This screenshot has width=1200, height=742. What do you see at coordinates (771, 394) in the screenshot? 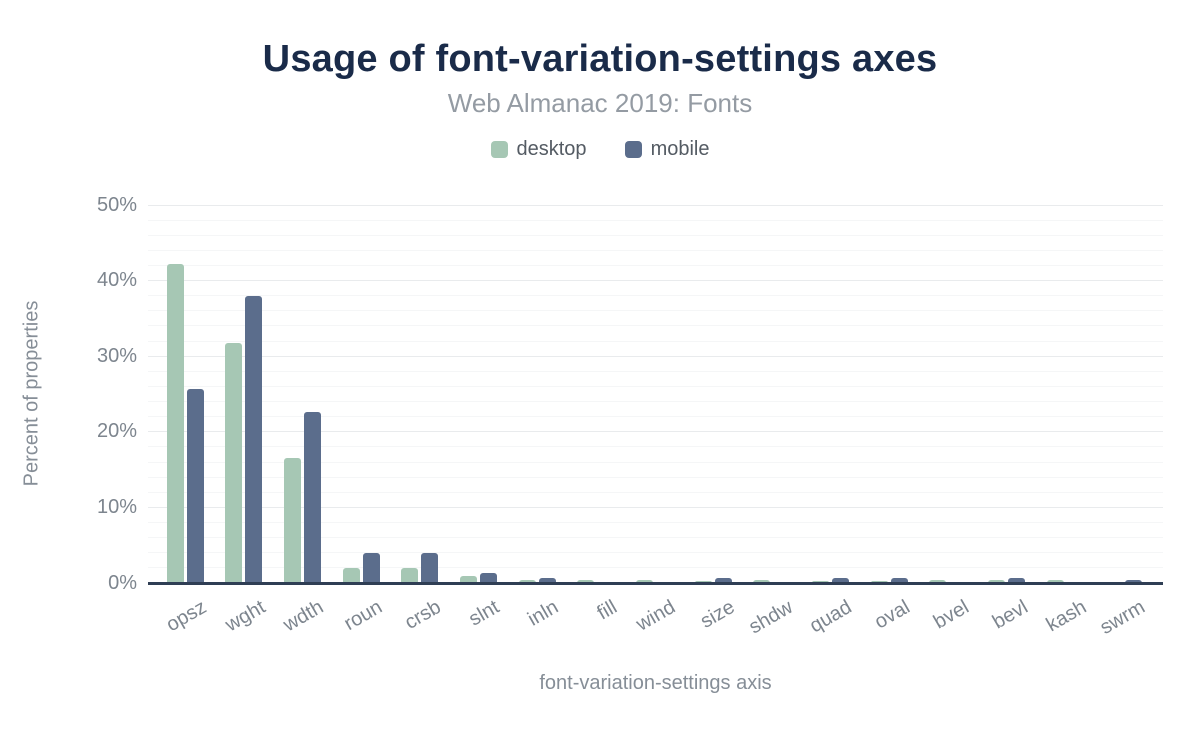
I see `bar-group-shdw` at bounding box center [771, 394].